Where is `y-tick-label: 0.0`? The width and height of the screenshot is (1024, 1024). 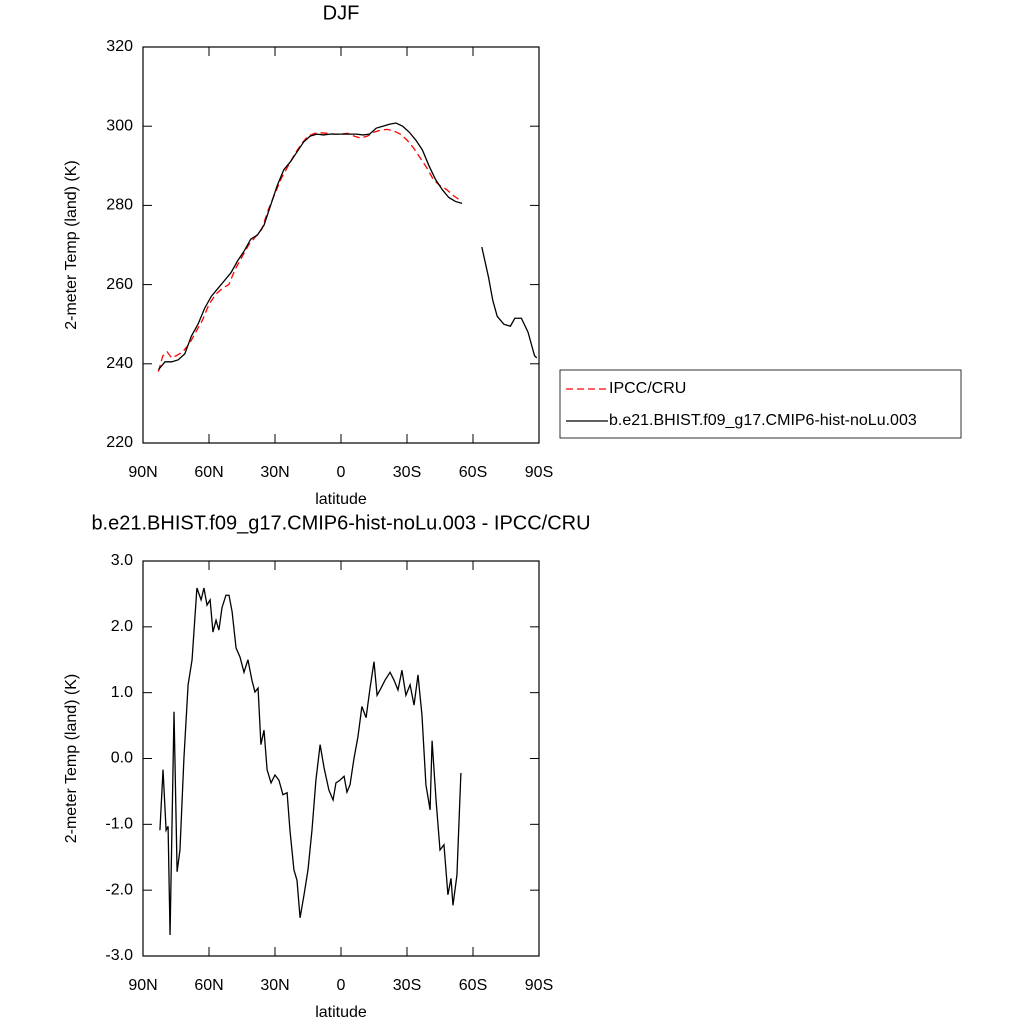
y-tick-label: 0.0 is located at coordinates (122, 758).